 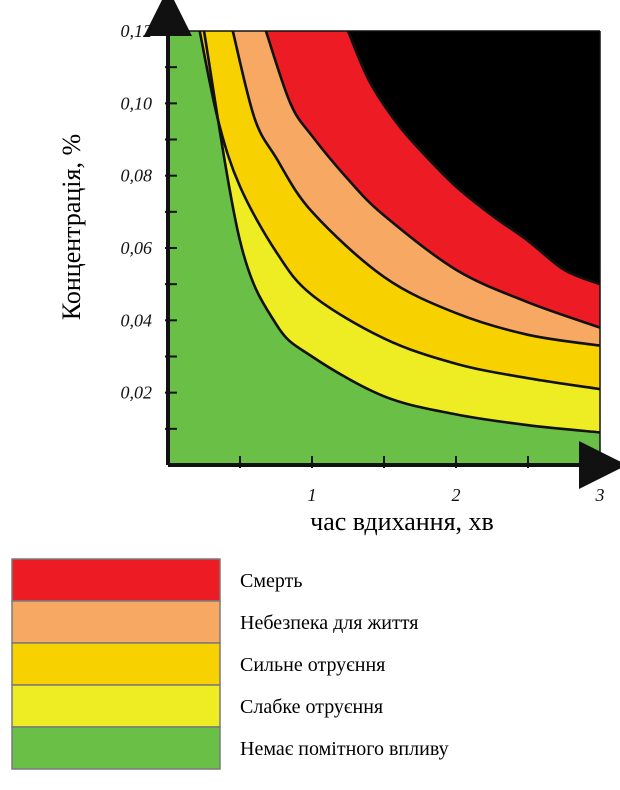 I want to click on legend-label: Сильне отруєння, so click(x=312, y=665).